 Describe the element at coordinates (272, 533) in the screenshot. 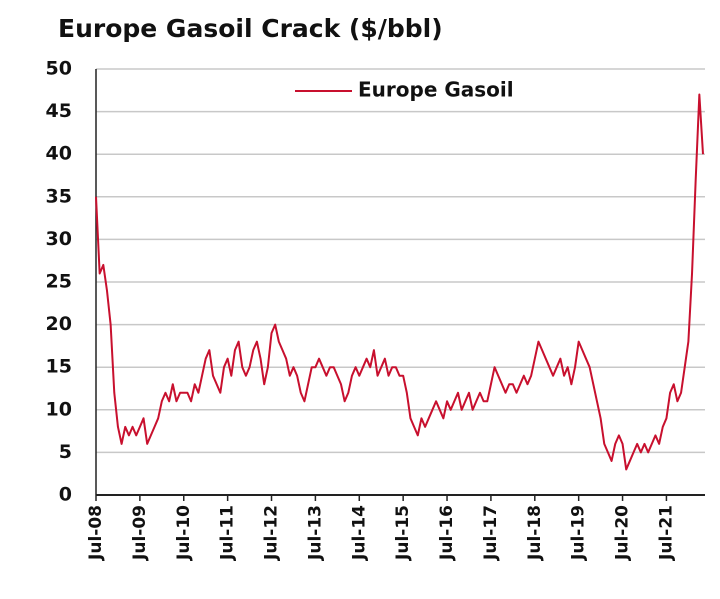

I see `x-tick-label: Jul-12` at that location.